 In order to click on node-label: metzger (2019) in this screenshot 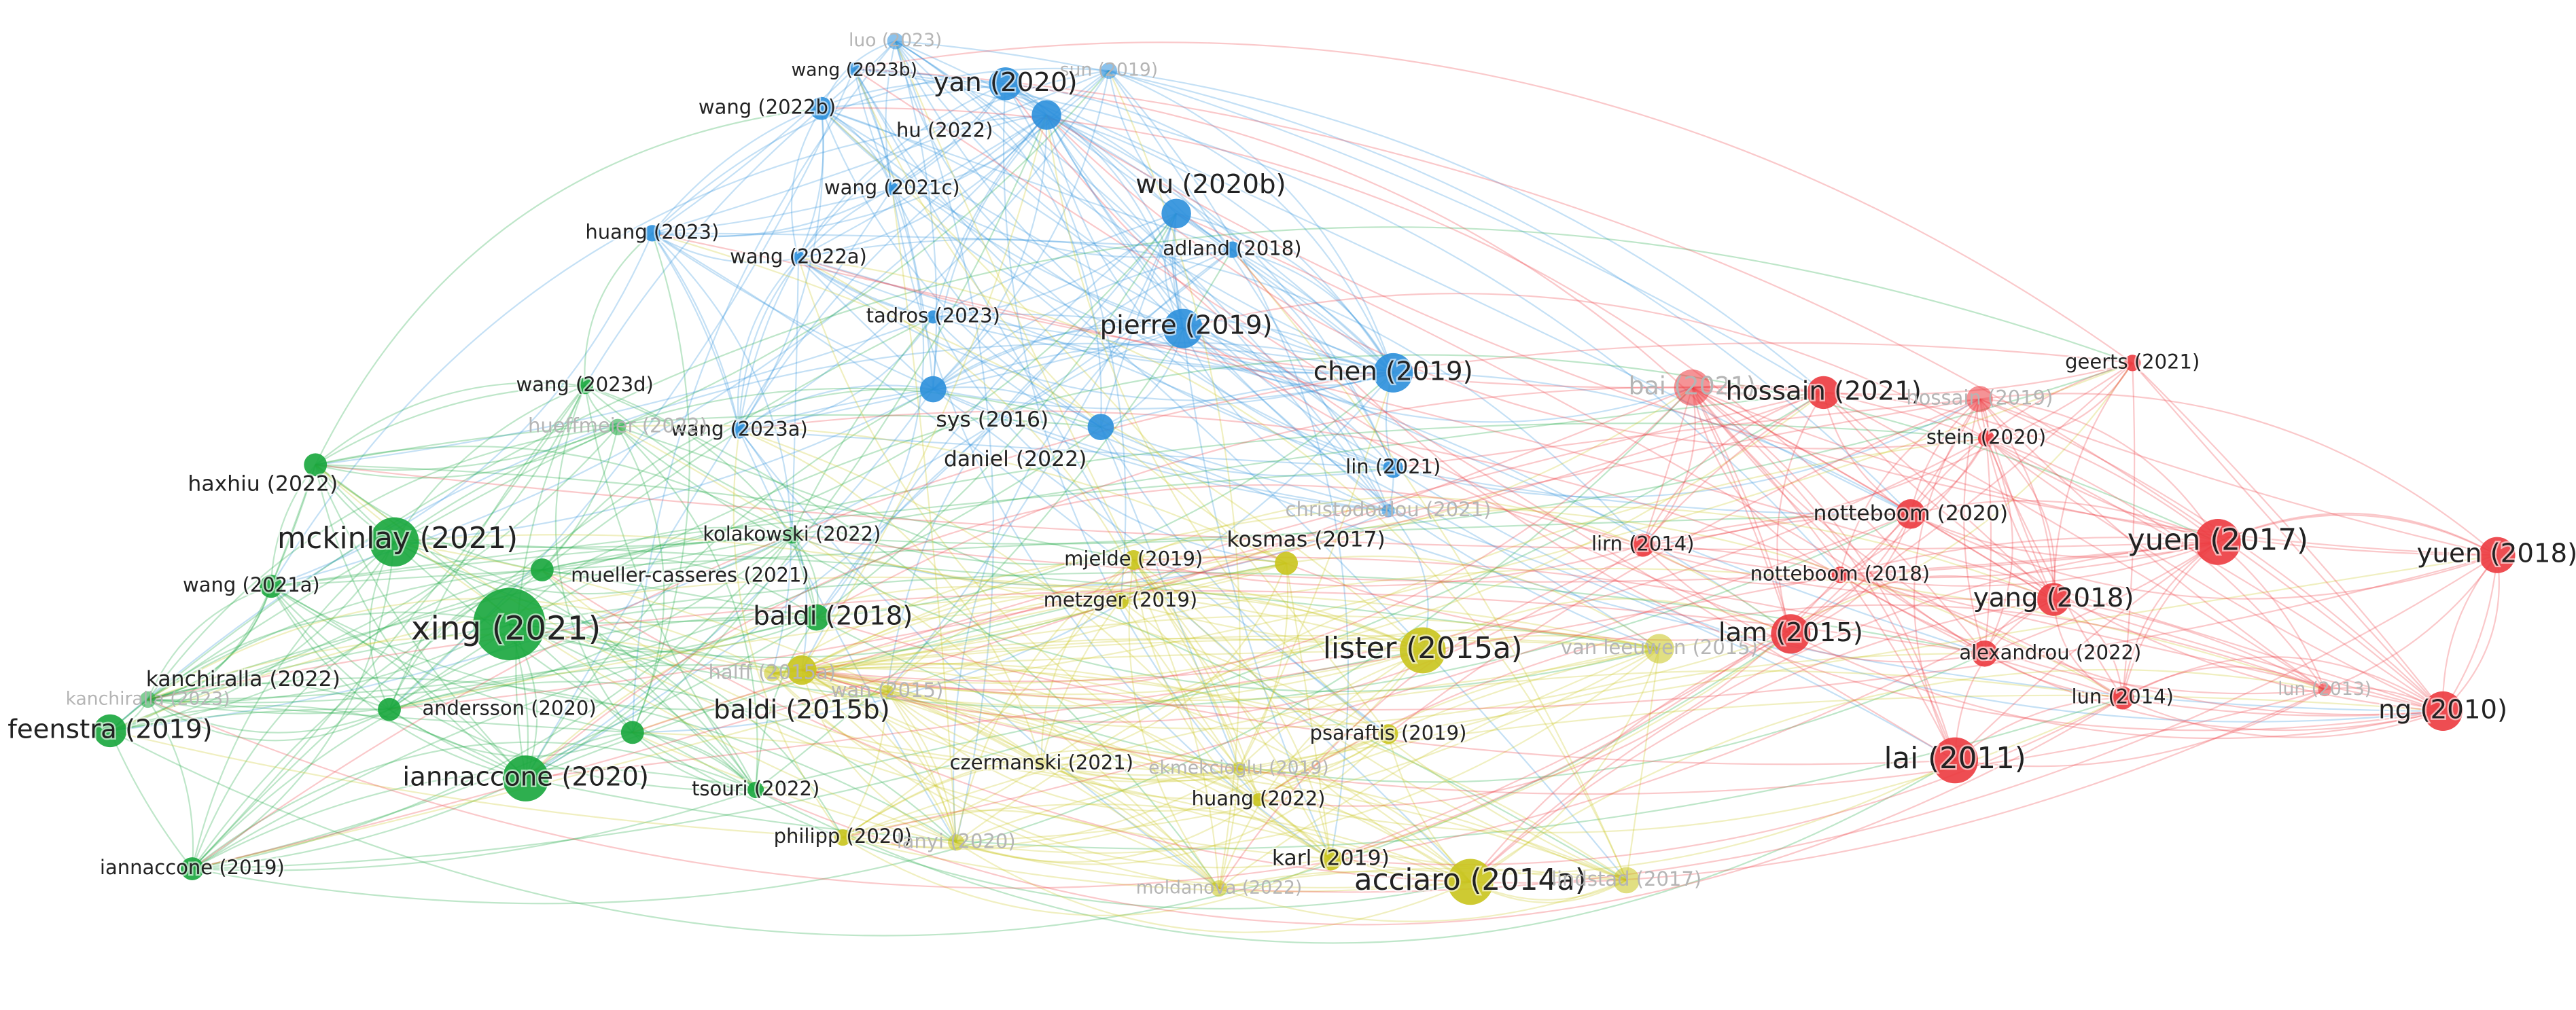, I will do `click(1121, 599)`.